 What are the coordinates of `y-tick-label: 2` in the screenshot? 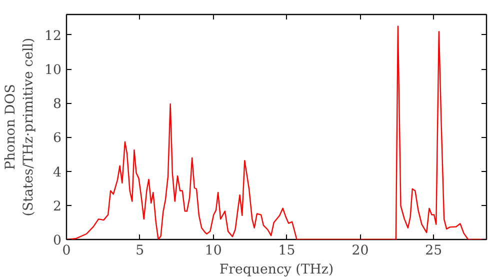 It's located at (57, 206).